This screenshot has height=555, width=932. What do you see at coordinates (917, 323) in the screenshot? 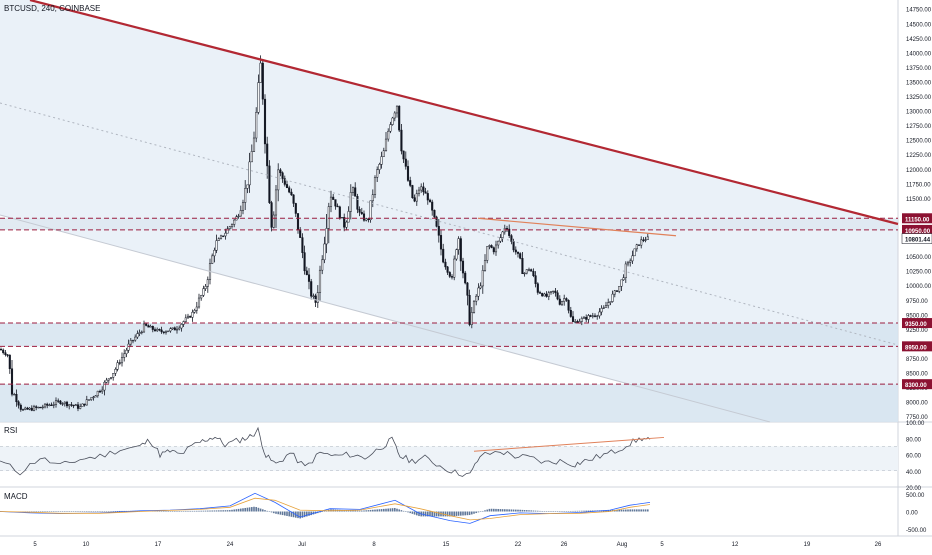
I see `price-level-badge` at bounding box center [917, 323].